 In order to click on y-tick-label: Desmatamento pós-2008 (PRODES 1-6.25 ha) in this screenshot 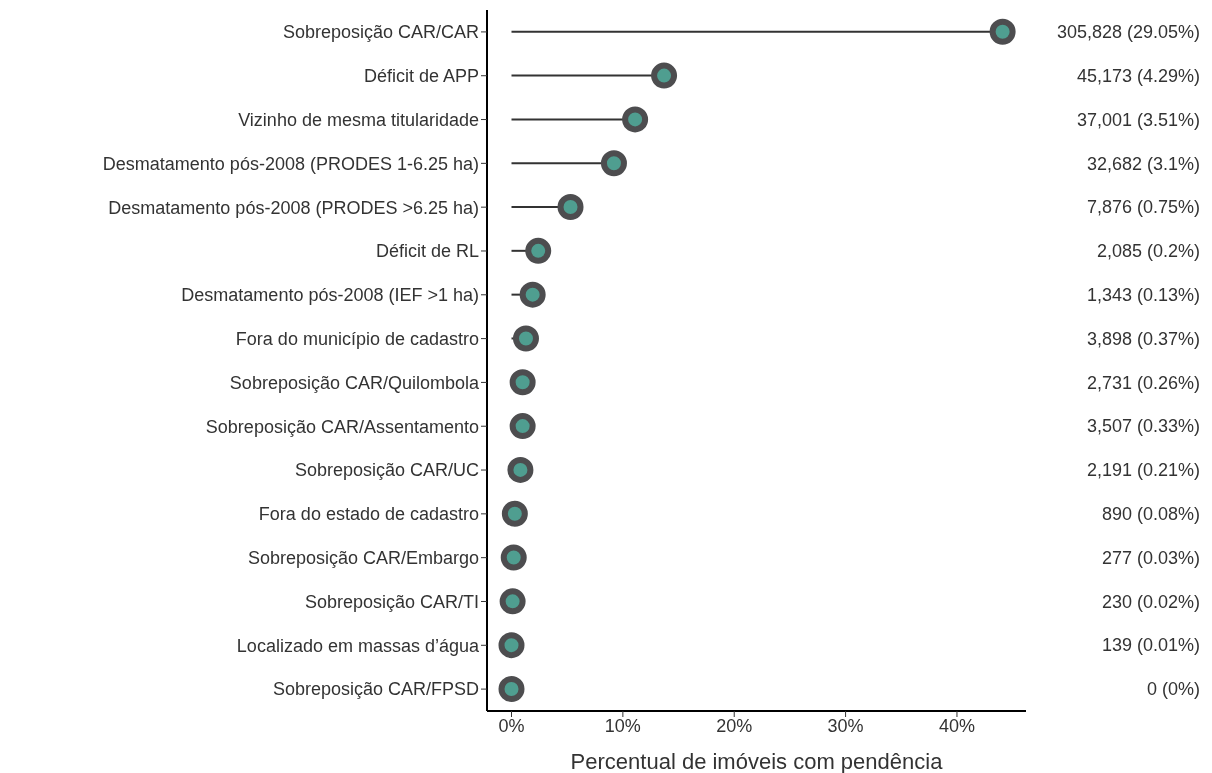, I will do `click(290, 163)`.